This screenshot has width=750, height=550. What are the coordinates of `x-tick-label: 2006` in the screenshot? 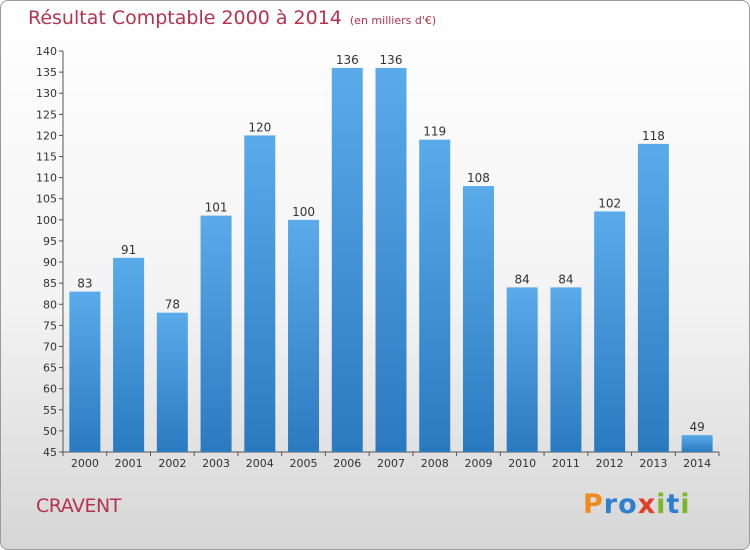 It's located at (347, 463).